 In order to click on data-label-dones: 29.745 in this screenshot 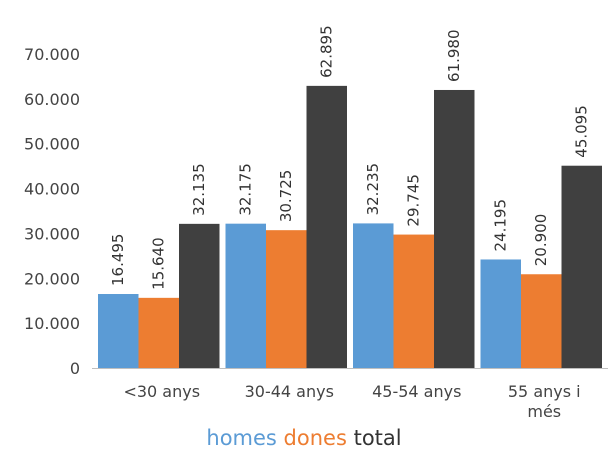, I will do `click(414, 200)`.